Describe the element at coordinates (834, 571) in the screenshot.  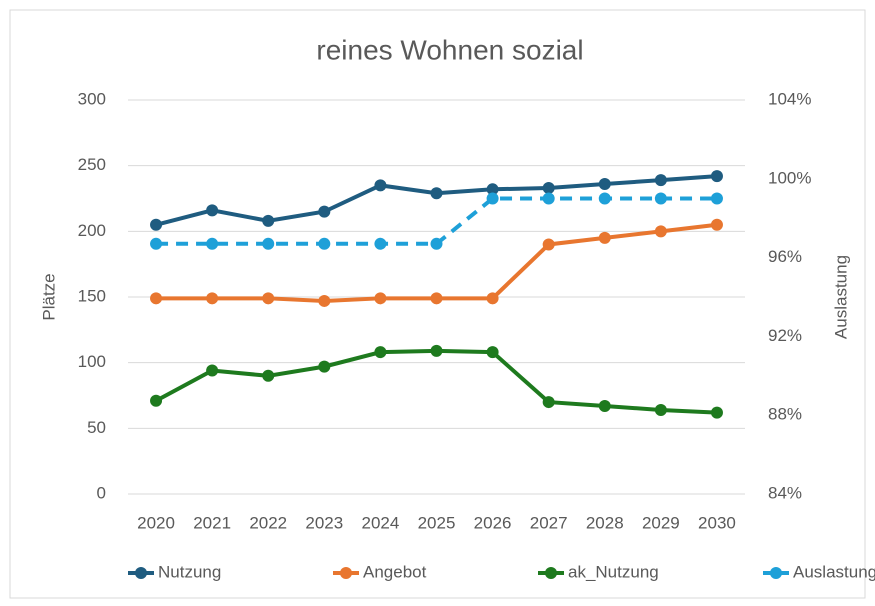
I see `legend-label: Auslastung` at that location.